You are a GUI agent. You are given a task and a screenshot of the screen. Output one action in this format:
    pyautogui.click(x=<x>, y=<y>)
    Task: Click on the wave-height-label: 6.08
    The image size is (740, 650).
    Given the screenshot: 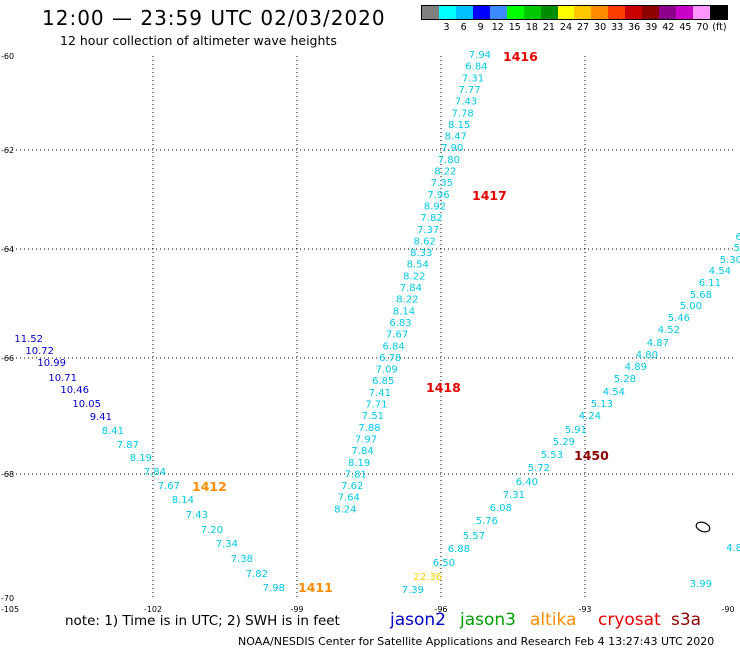 What is the action you would take?
    pyautogui.click(x=501, y=508)
    